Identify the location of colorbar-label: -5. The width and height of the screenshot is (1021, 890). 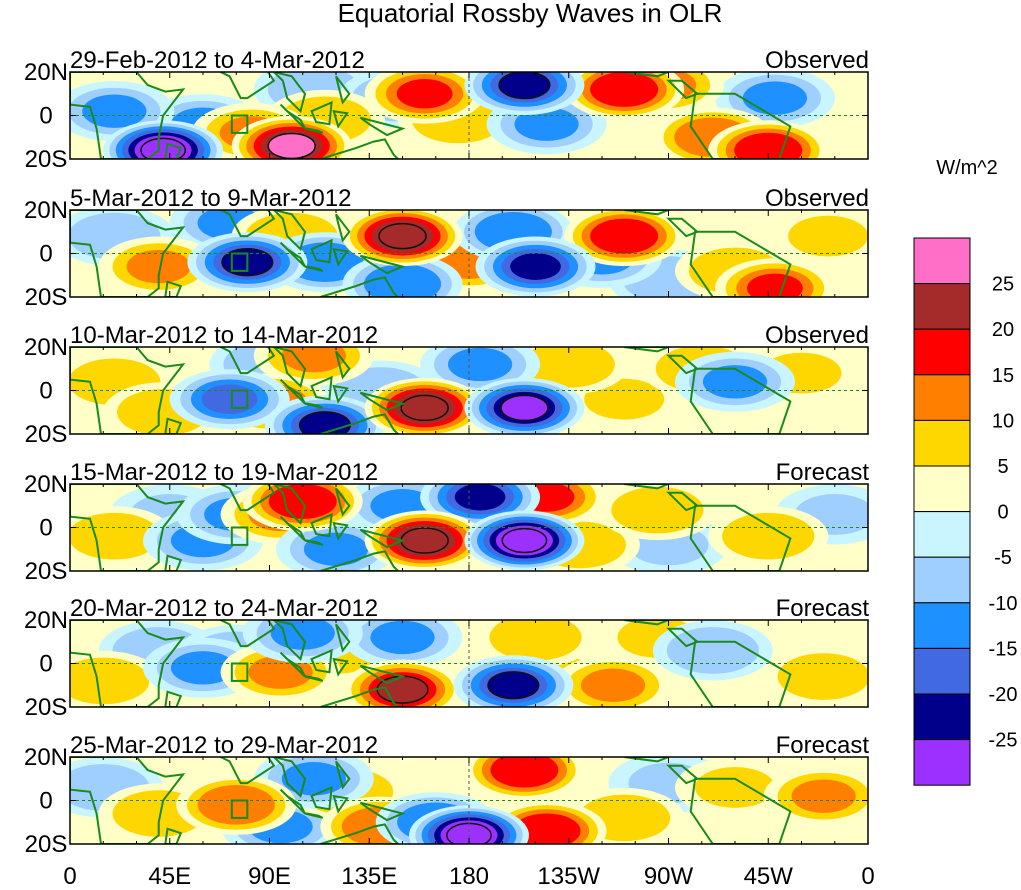
(1003, 558).